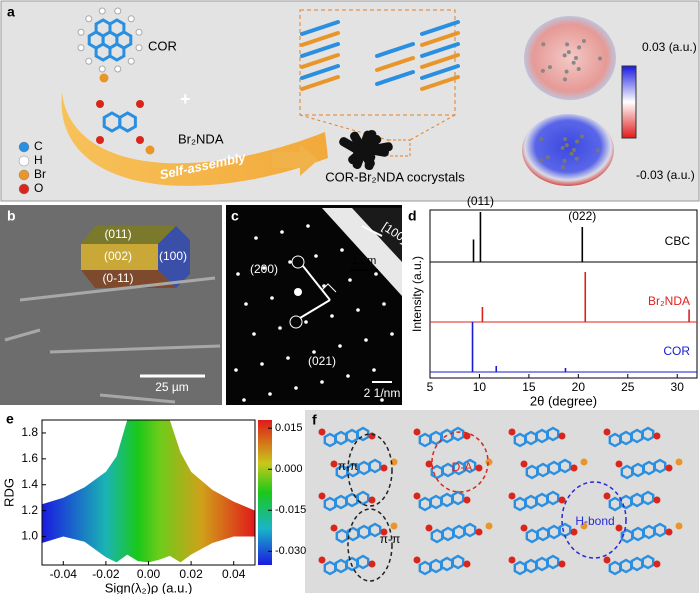 This screenshot has height=594, width=700. What do you see at coordinates (628, 387) in the screenshot?
I see `x-tick-label: 25` at bounding box center [628, 387].